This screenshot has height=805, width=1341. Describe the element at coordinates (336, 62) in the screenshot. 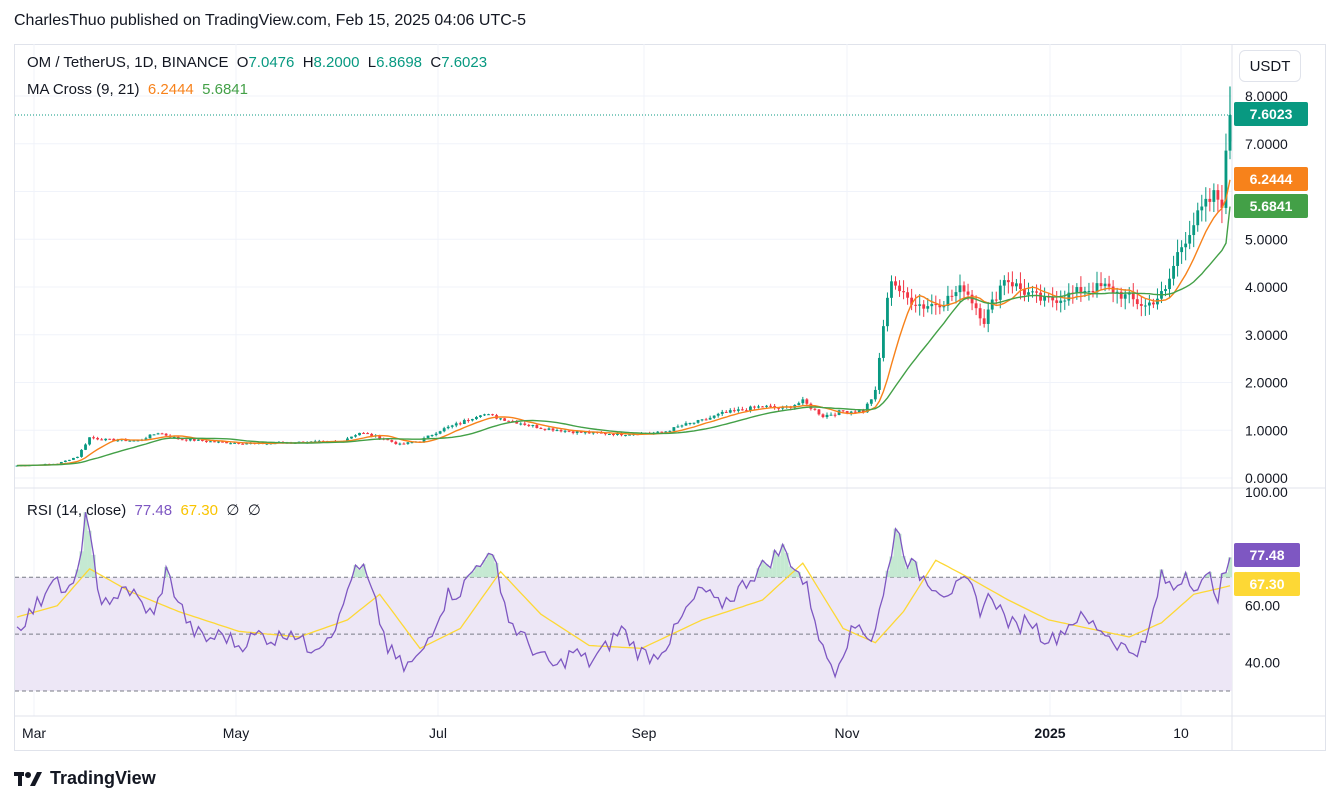

I see `high-value: 8.2000` at that location.